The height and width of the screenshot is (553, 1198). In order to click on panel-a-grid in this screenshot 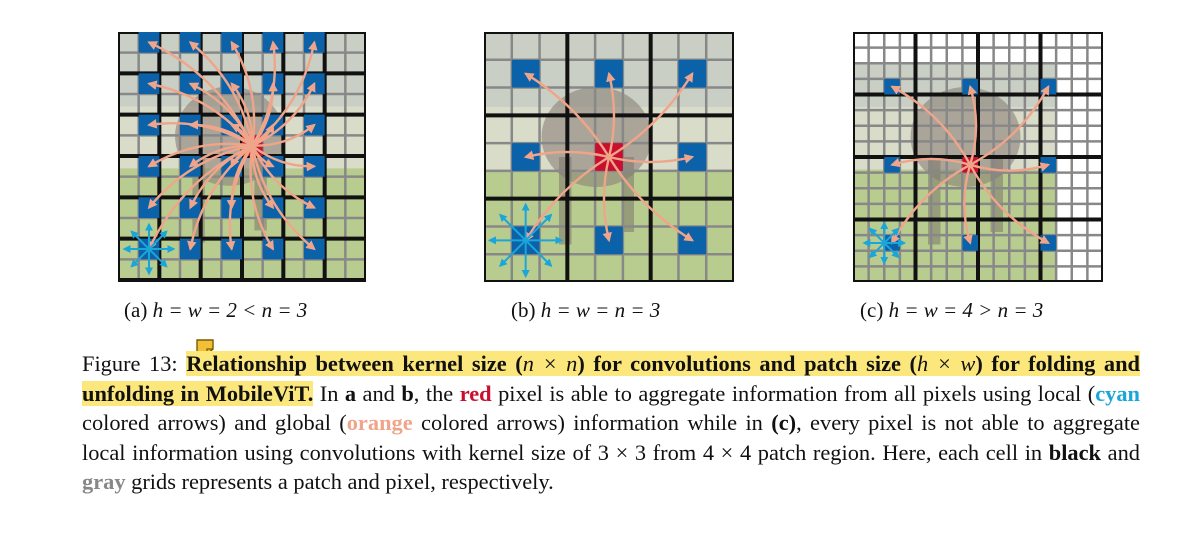, I will do `click(242, 157)`.